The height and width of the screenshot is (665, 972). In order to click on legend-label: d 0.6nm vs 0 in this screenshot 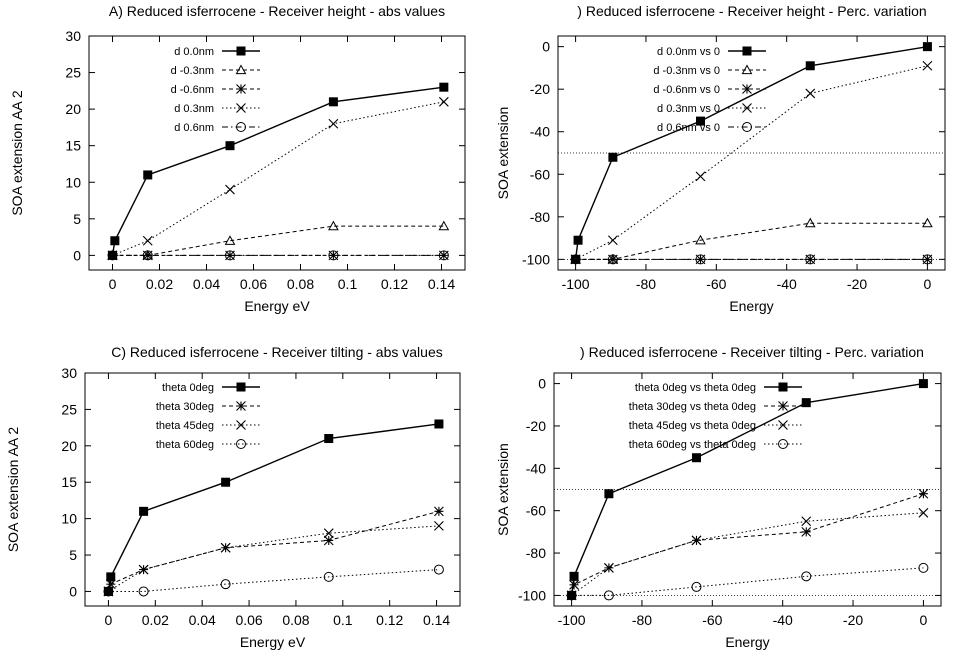, I will do `click(688, 128)`.